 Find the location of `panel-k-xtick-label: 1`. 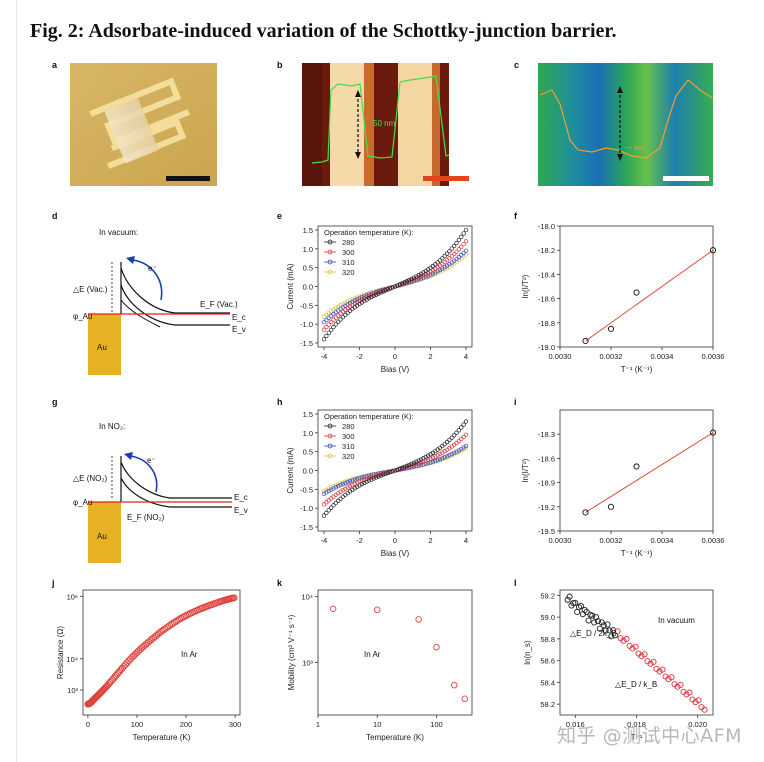

panel-k-xtick-label: 1 is located at coordinates (318, 724).